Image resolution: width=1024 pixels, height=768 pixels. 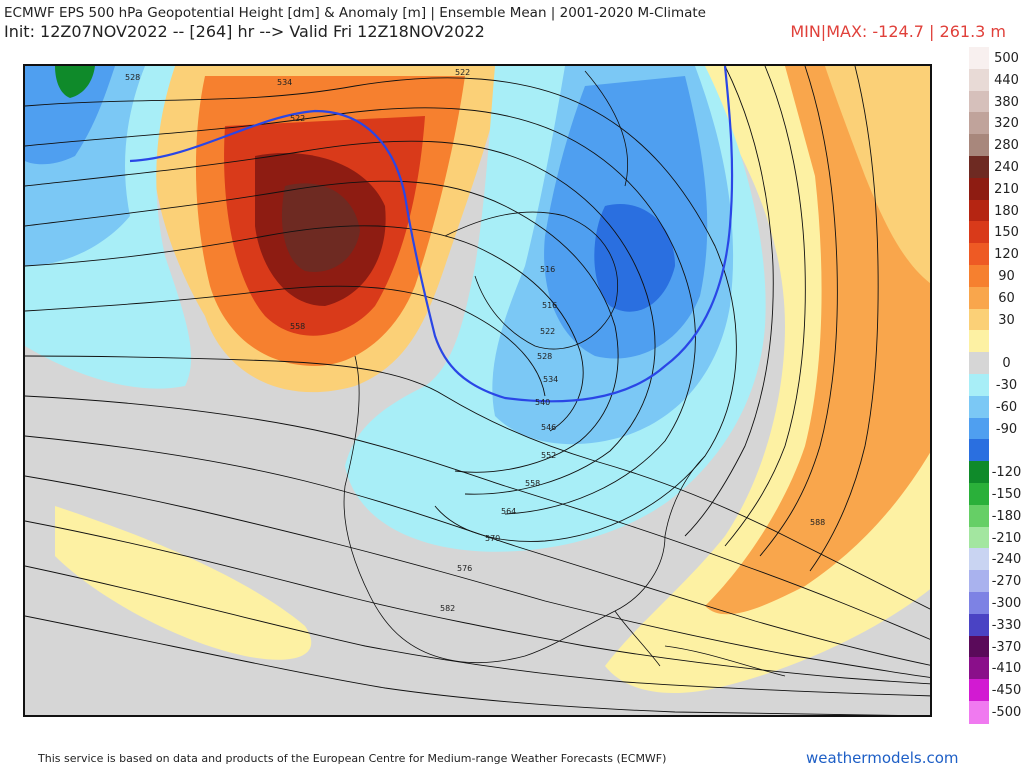 I want to click on colorbar-label: 90, so click(x=1006, y=276).